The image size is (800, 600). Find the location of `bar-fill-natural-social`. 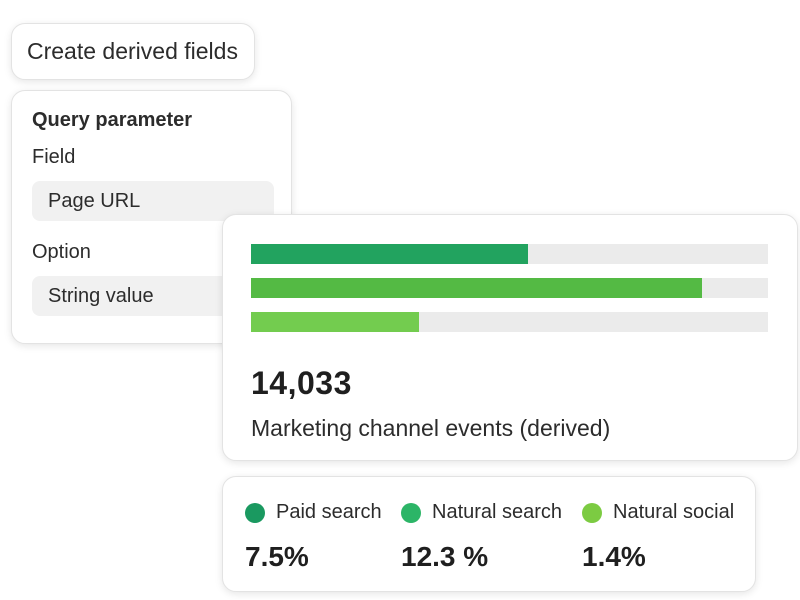

bar-fill-natural-social is located at coordinates (335, 322).